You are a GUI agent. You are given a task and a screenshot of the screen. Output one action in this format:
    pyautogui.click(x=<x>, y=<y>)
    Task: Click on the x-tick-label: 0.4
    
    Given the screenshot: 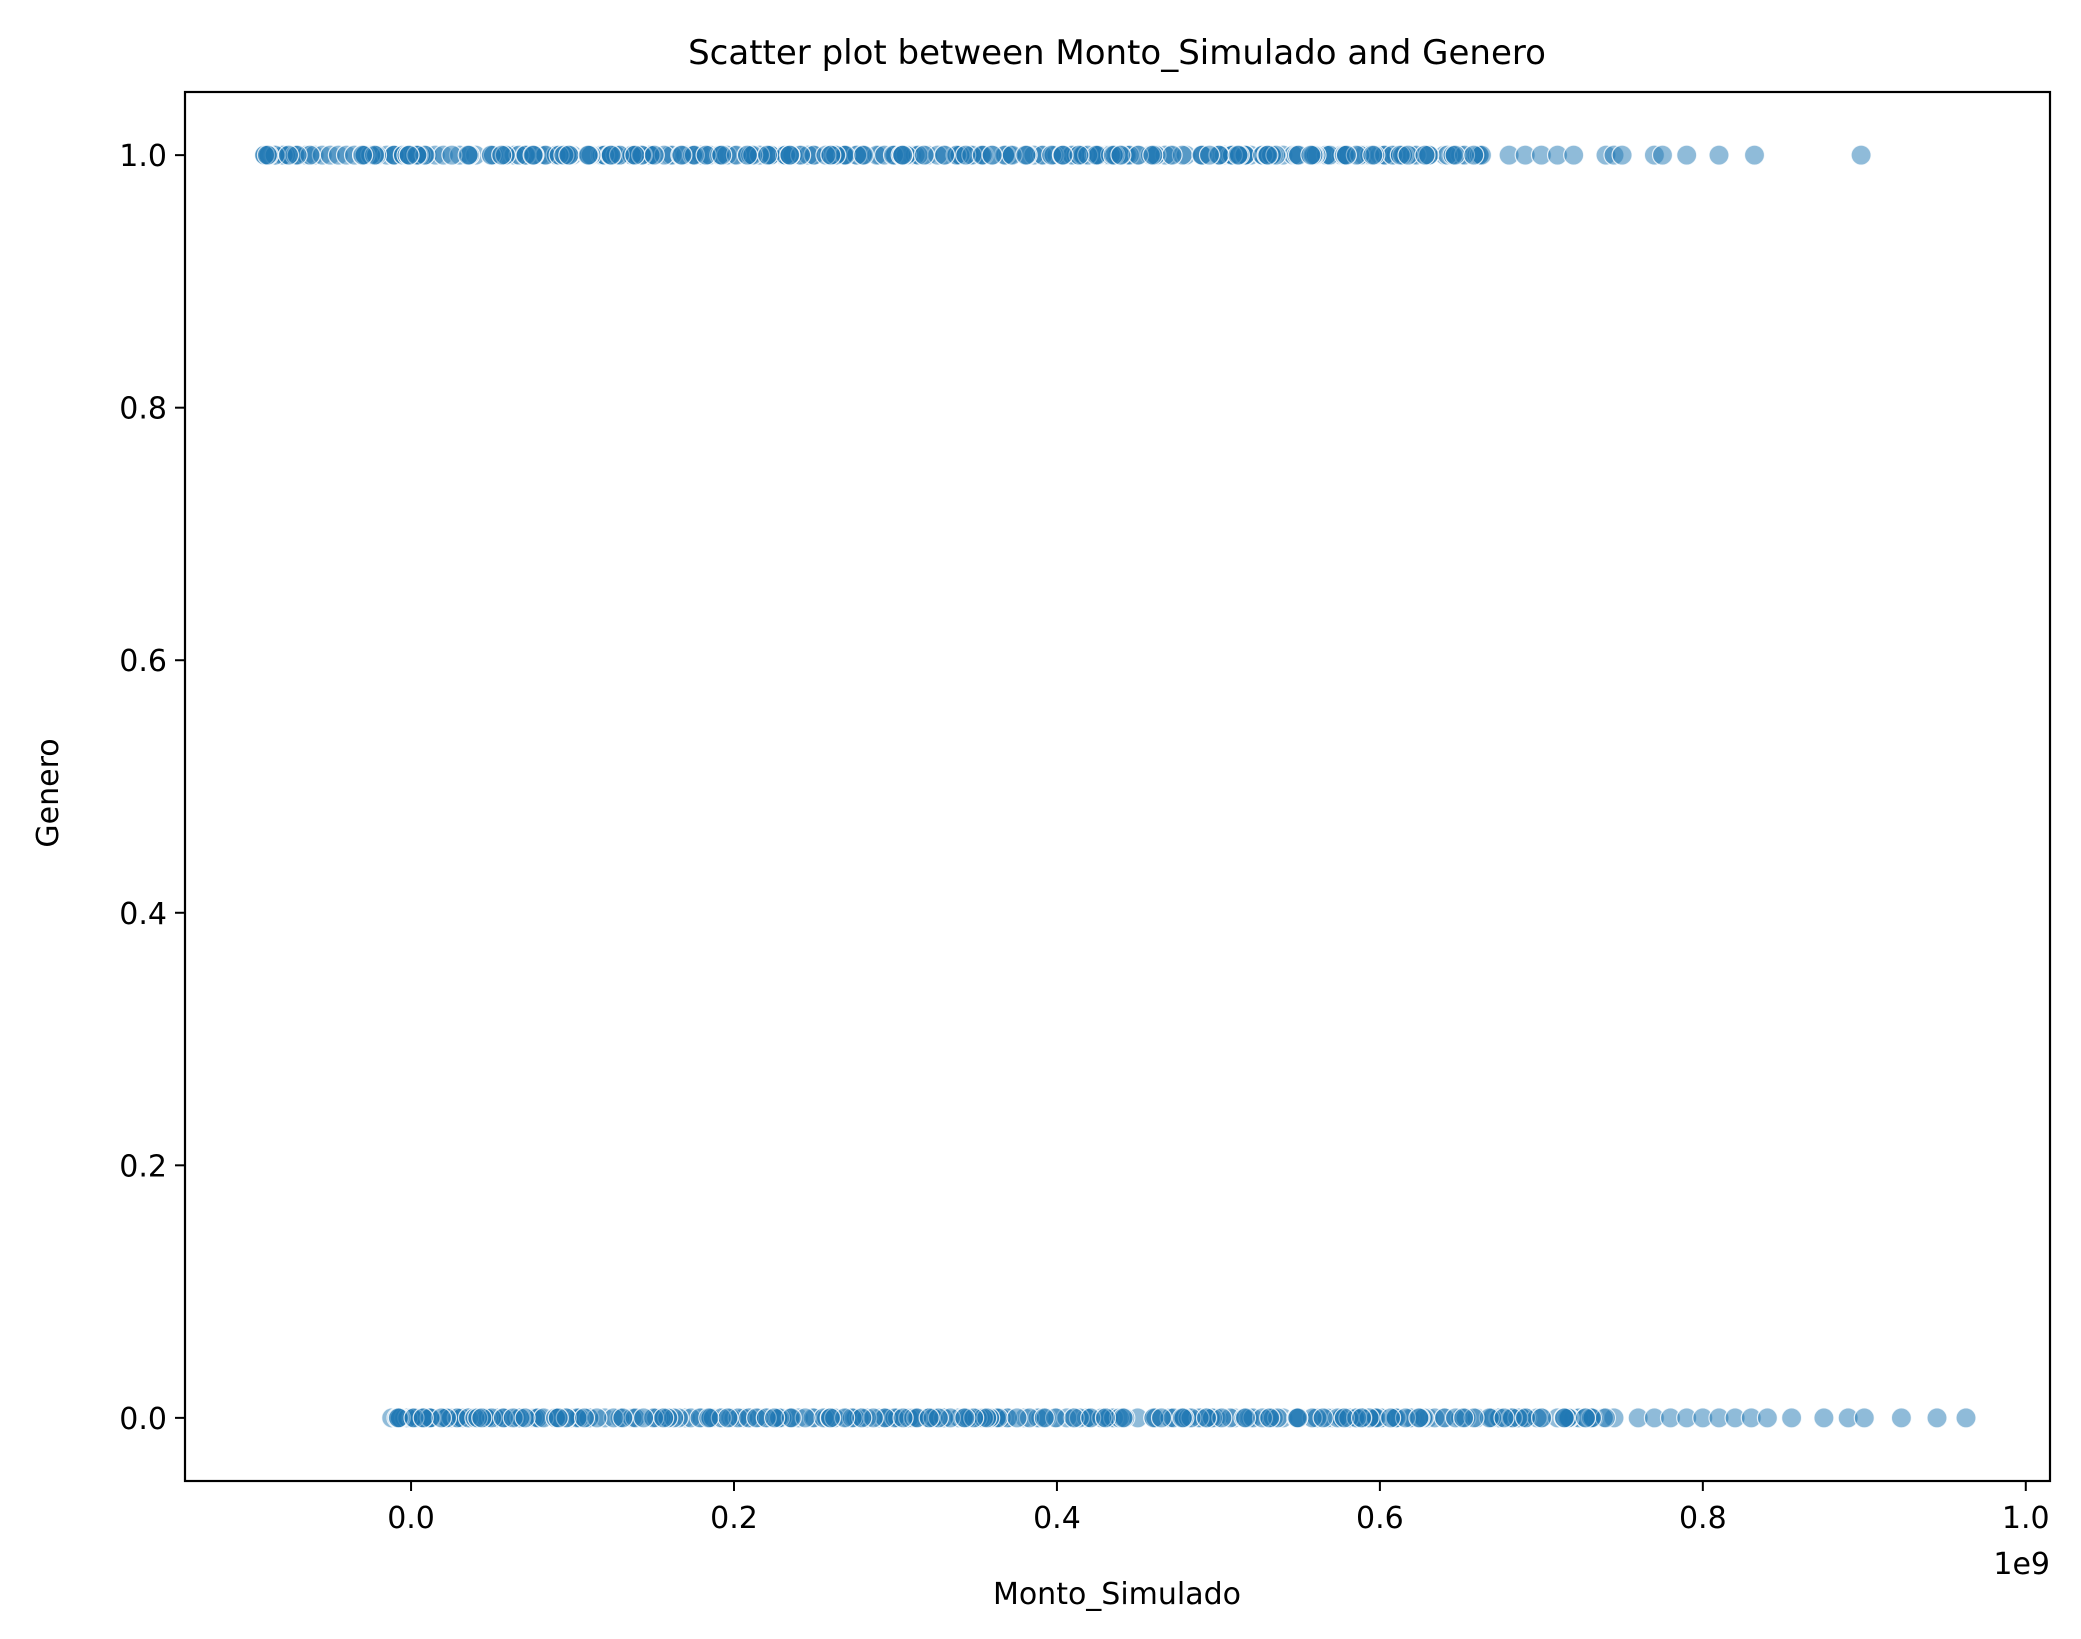 What is the action you would take?
    pyautogui.click(x=1057, y=1518)
    